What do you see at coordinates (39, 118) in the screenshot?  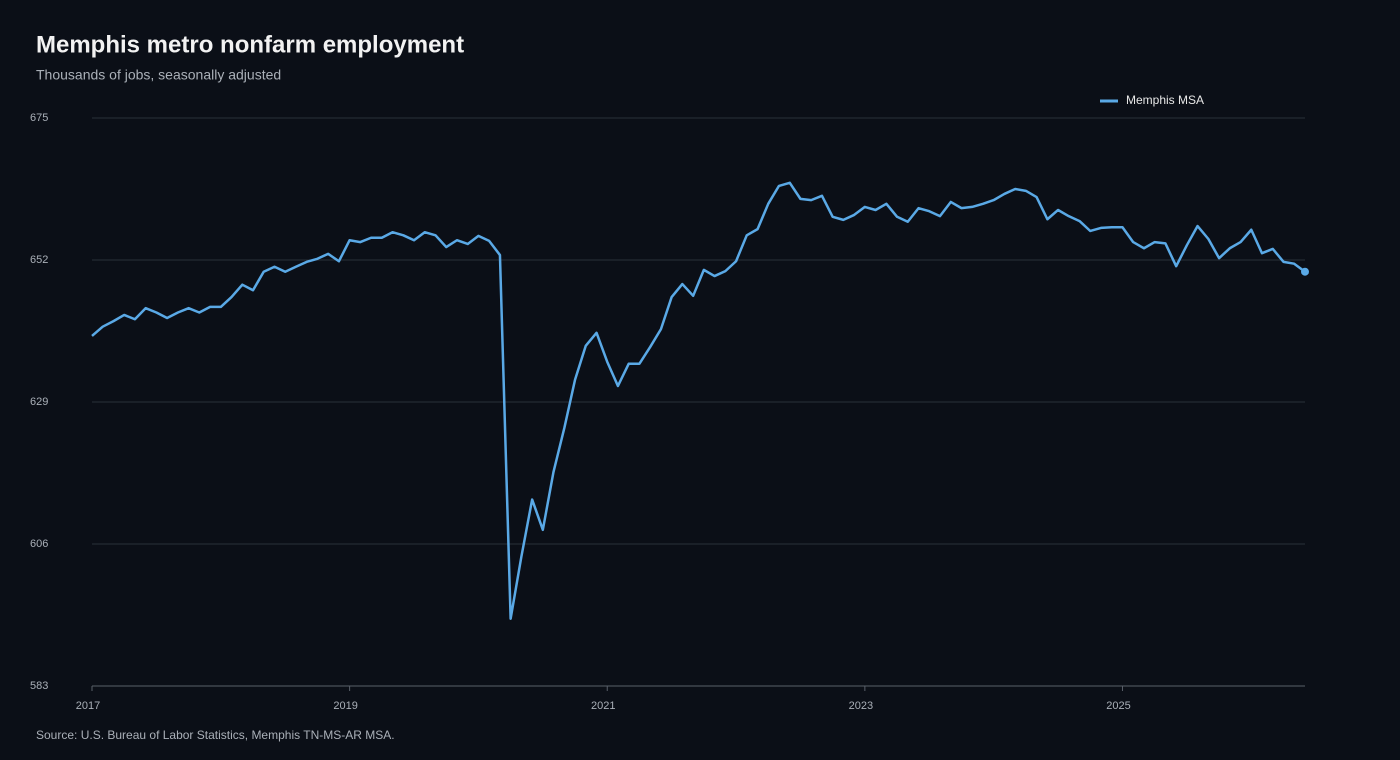 I see `y-tick-label: 675` at bounding box center [39, 118].